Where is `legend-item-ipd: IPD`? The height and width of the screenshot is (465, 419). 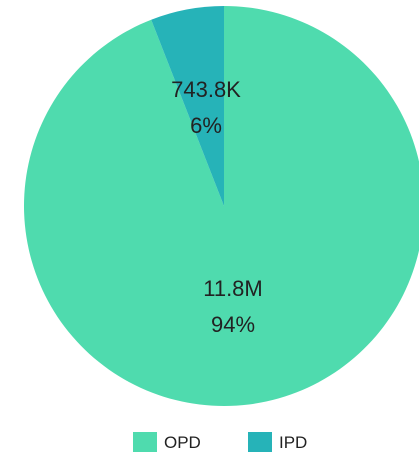
legend-item-ipd: IPD is located at coordinates (277, 442).